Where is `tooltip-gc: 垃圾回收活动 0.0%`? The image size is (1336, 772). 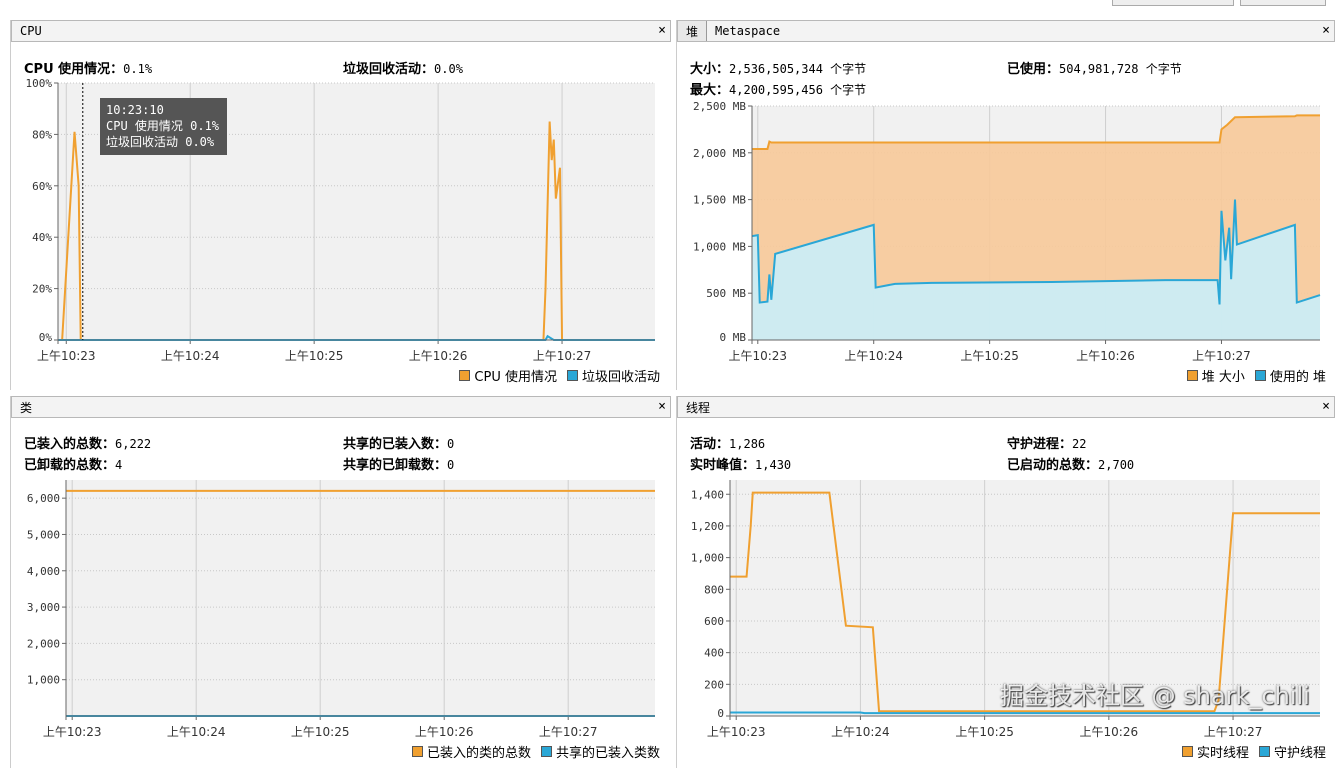 tooltip-gc: 垃圾回收活动 0.0% is located at coordinates (160, 142).